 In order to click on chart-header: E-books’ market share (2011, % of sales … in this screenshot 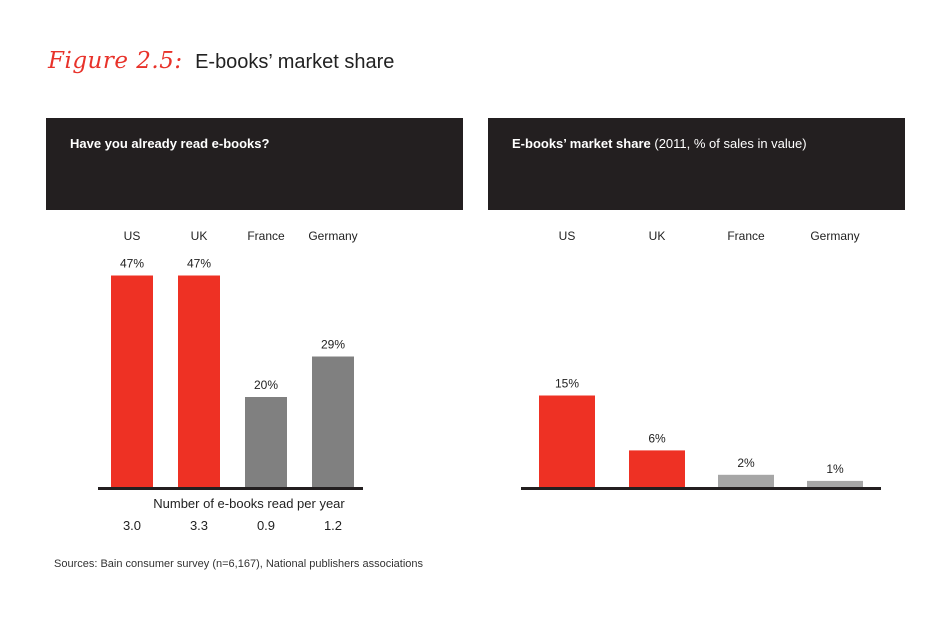, I will do `click(696, 164)`.